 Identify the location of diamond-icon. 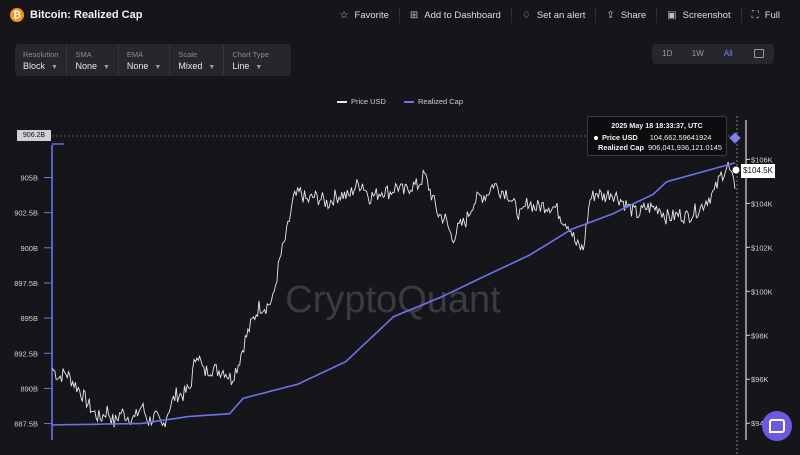
(594, 147).